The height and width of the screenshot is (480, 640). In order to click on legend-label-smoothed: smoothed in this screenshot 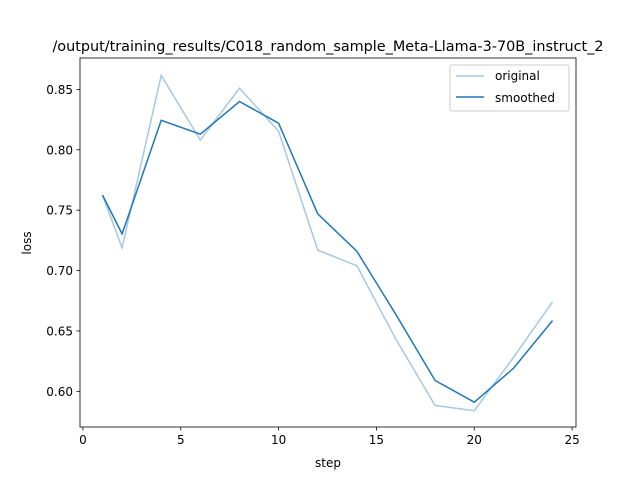, I will do `click(525, 98)`.